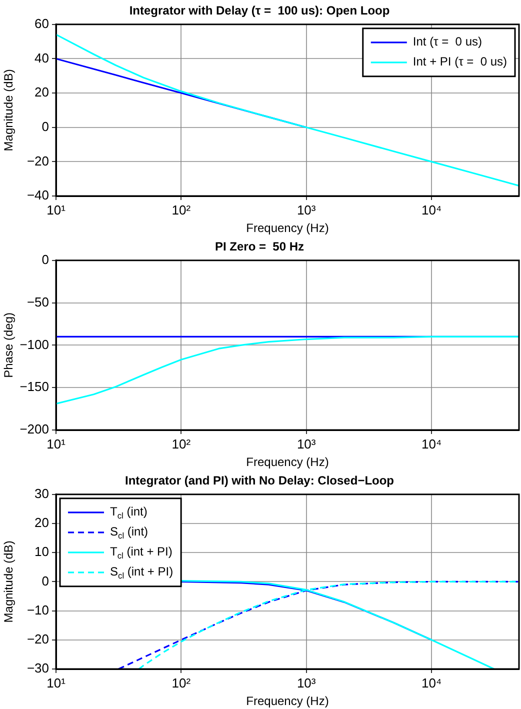 The width and height of the screenshot is (521, 709). What do you see at coordinates (41, 552) in the screenshot?
I see `y-tick-label: 10` at bounding box center [41, 552].